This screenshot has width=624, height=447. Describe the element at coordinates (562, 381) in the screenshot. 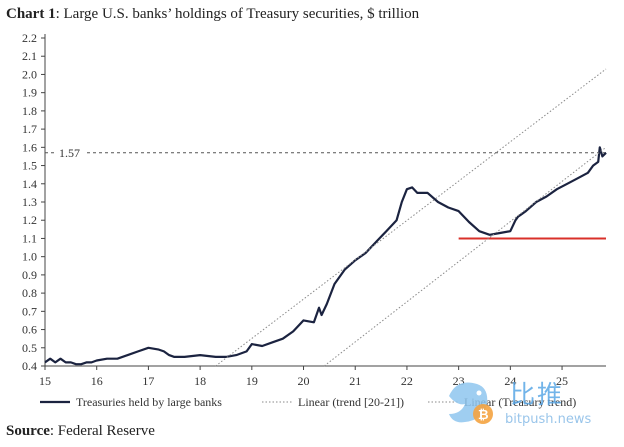

I see `x-tick-label: 25` at that location.